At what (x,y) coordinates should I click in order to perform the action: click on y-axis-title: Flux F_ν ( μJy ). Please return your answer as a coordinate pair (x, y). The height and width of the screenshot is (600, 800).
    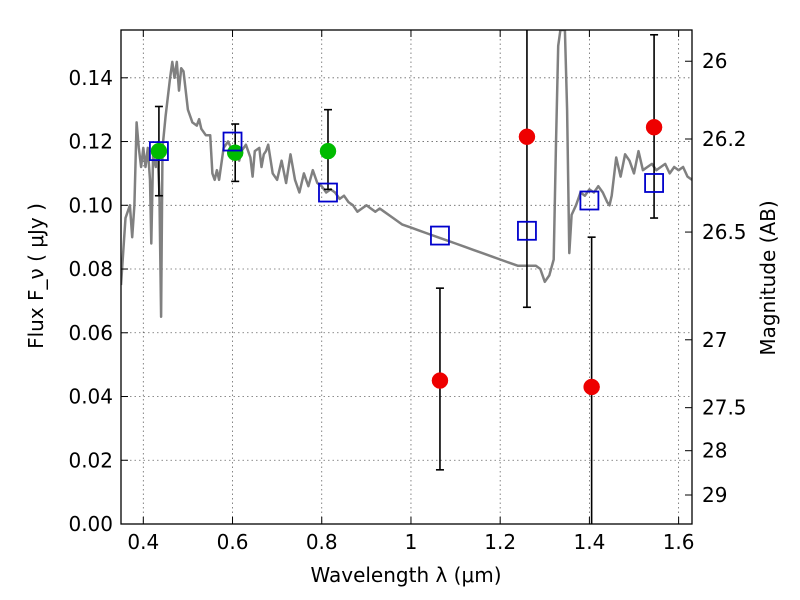
    Looking at the image, I should click on (36, 276).